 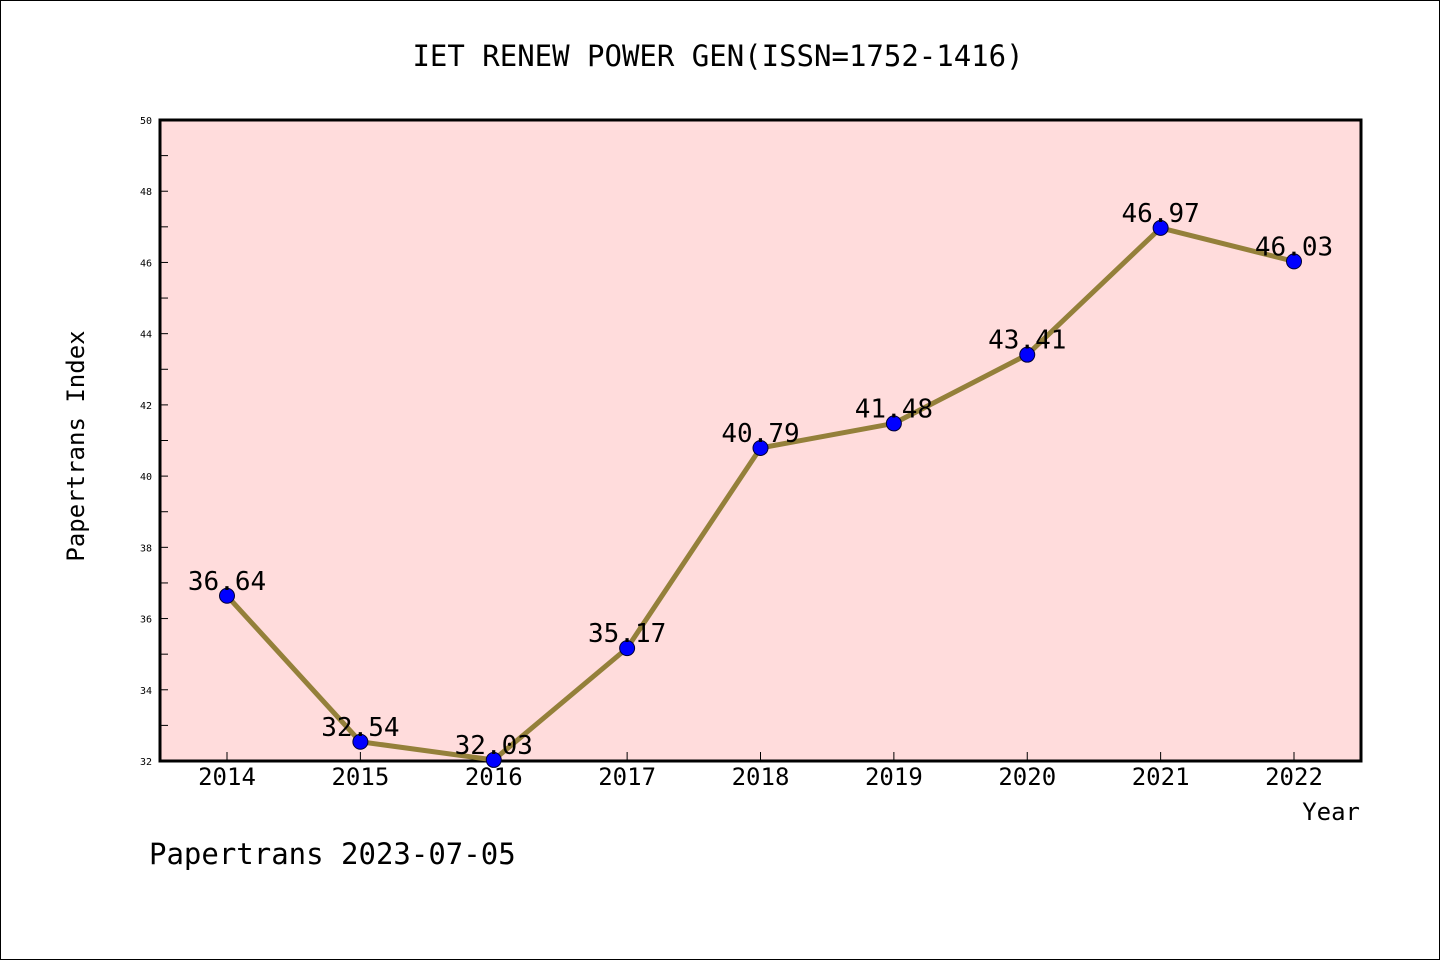 What do you see at coordinates (1294, 777) in the screenshot?
I see `x-tick-label: 2022` at bounding box center [1294, 777].